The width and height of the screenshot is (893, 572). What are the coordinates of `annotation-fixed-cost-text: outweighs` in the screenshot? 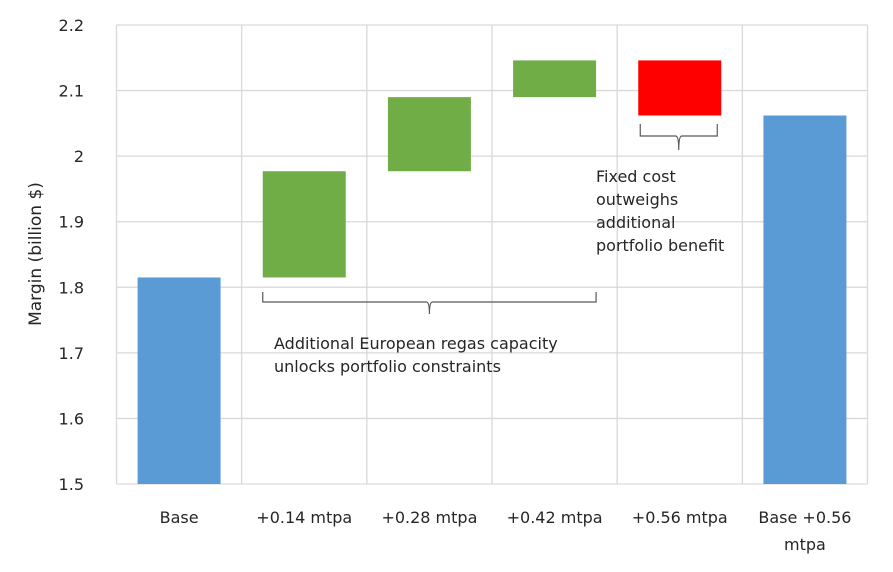 It's located at (637, 199).